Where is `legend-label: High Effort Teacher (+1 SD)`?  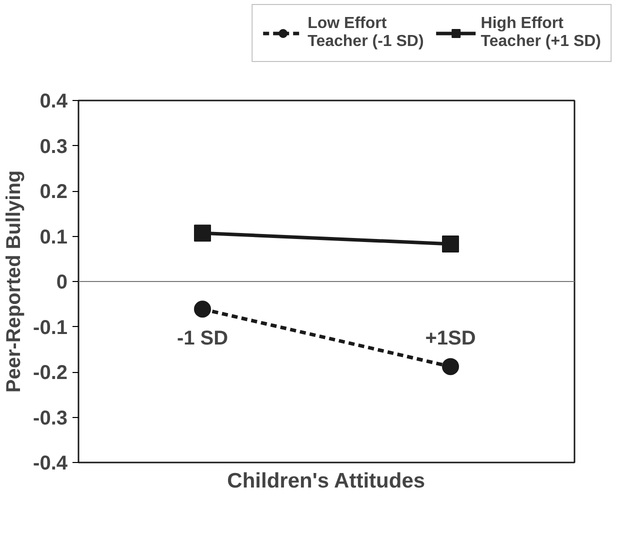 legend-label: High Effort Teacher (+1 SD) is located at coordinates (540, 33).